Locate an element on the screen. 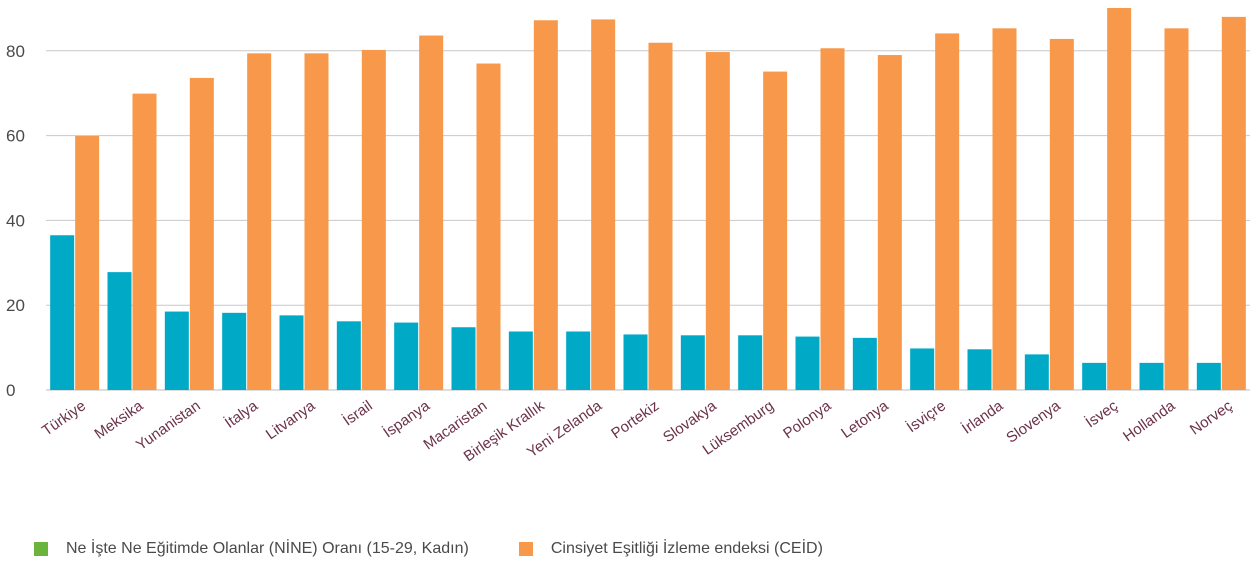 This screenshot has height=563, width=1259. y-tick-label: 0 is located at coordinates (10, 390).